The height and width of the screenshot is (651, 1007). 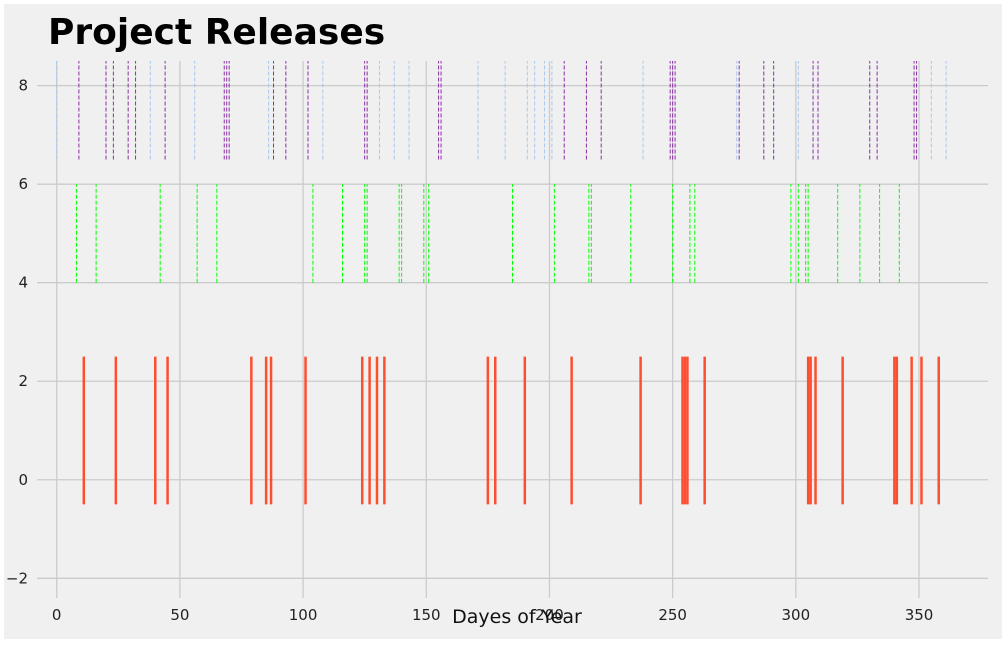 What do you see at coordinates (796, 615) in the screenshot?
I see `x-tick-label: 300` at bounding box center [796, 615].